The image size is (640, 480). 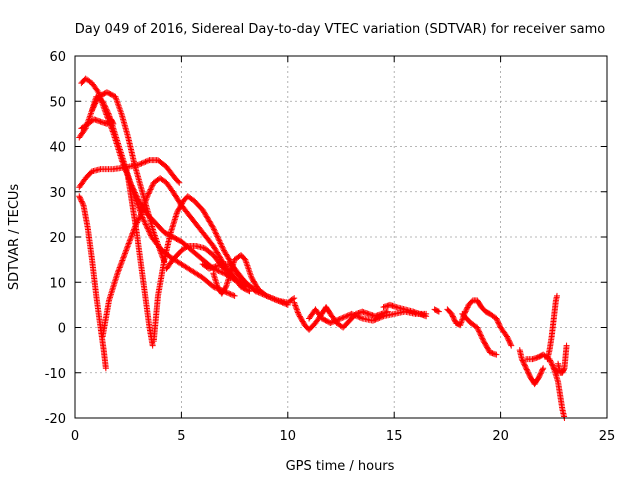 What do you see at coordinates (92, 282) in the screenshot?
I see `series-arc3` at bounding box center [92, 282].